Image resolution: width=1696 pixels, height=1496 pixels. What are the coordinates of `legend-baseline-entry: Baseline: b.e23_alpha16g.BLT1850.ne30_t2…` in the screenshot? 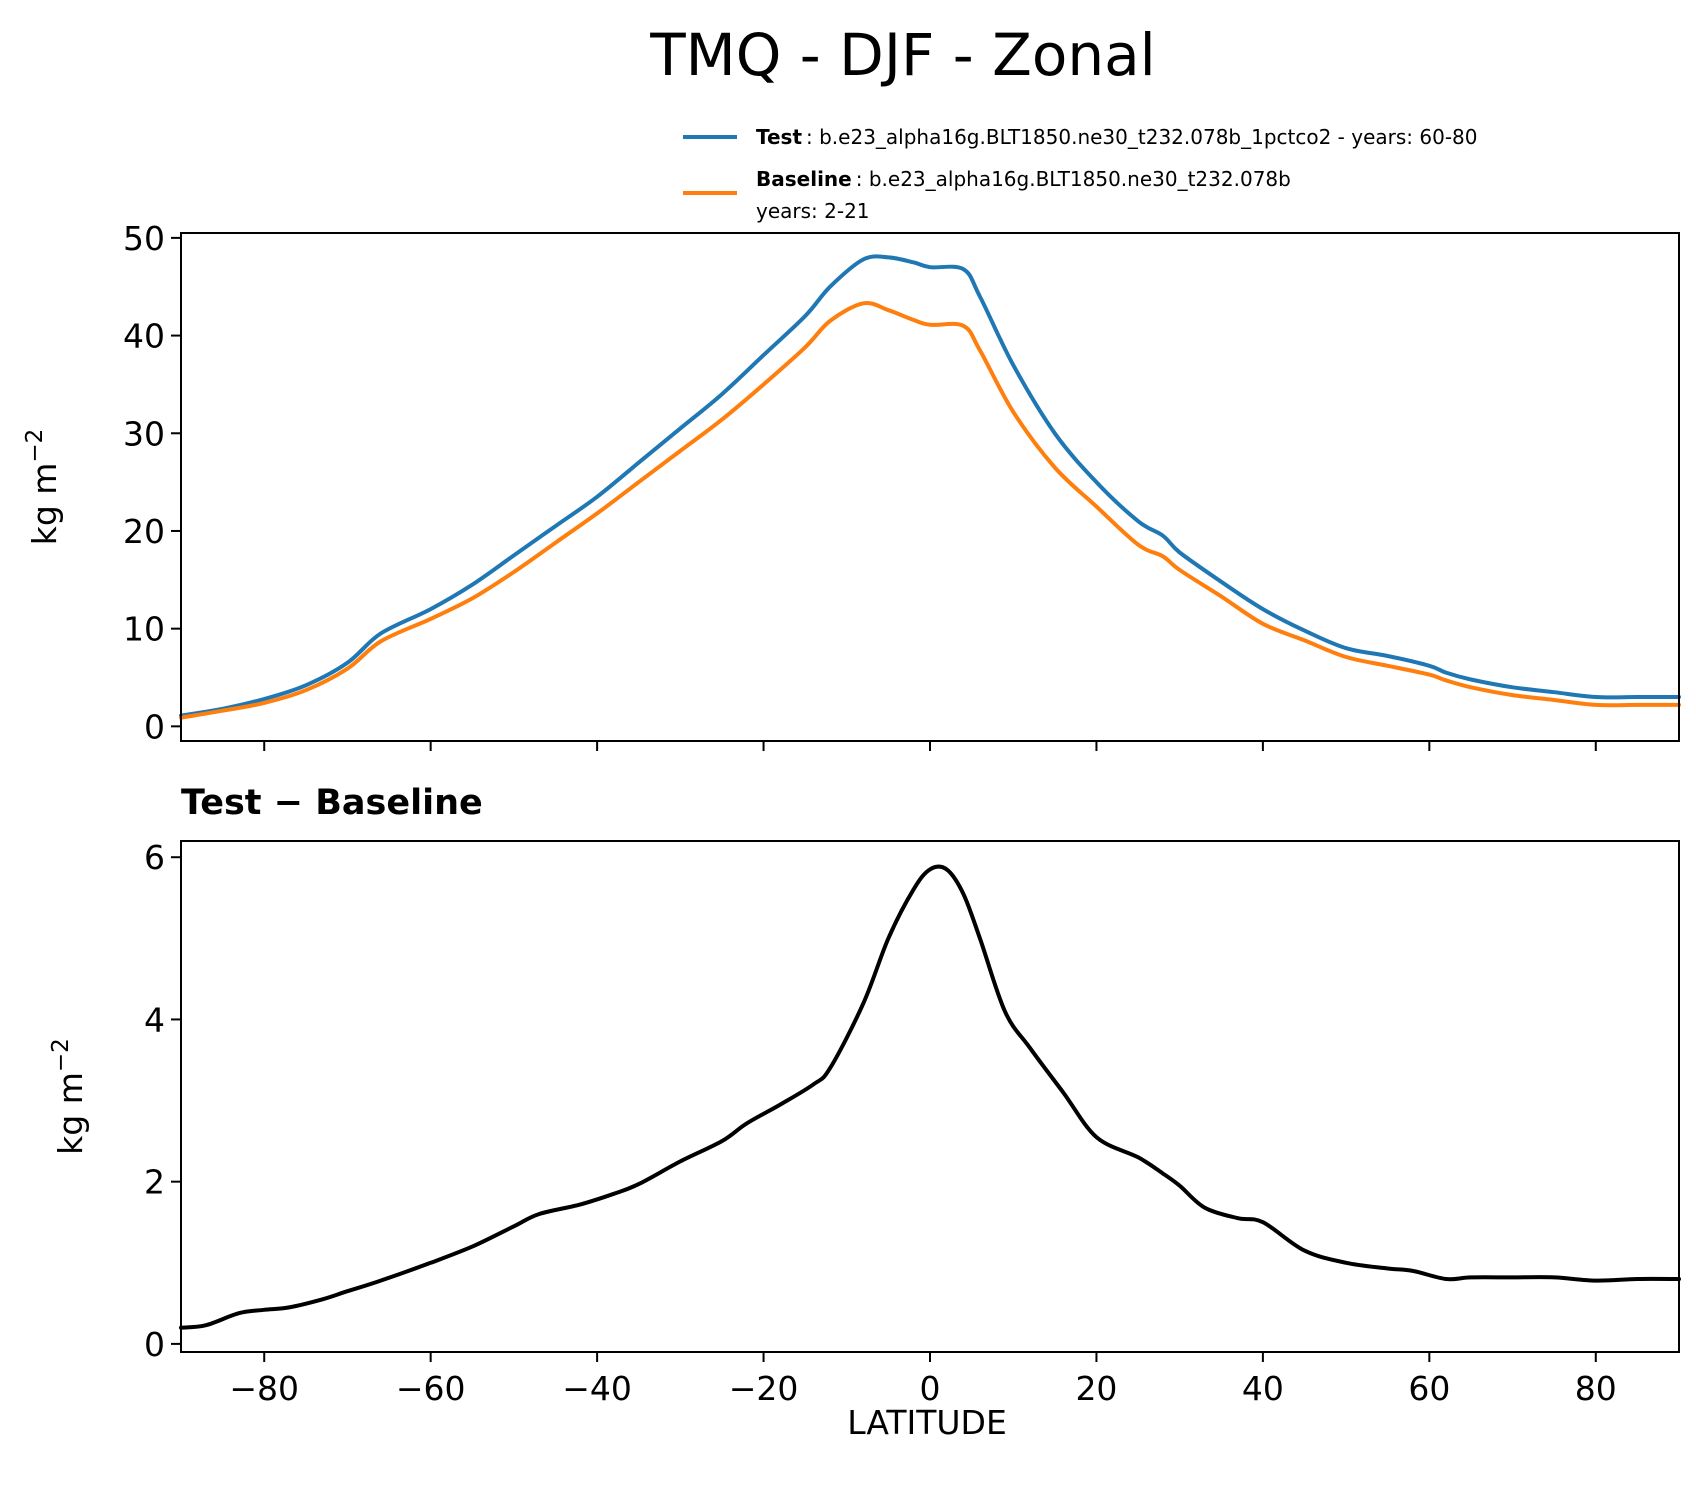 It's located at (1023, 179).